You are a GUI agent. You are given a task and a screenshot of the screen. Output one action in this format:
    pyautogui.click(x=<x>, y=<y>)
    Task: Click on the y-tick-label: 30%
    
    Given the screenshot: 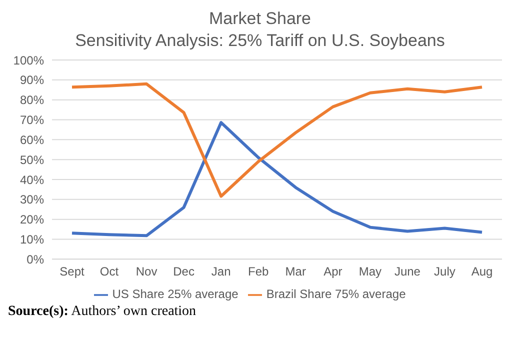 What is the action you would take?
    pyautogui.click(x=32, y=199)
    